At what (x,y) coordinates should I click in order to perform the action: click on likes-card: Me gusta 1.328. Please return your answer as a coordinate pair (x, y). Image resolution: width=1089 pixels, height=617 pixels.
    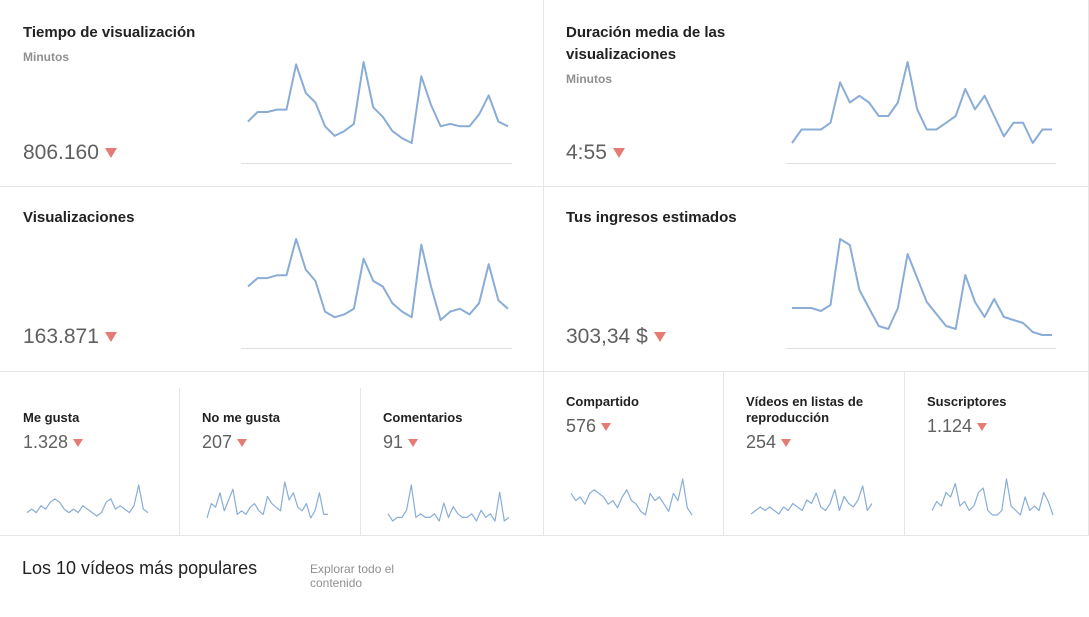
    Looking at the image, I should click on (89, 461).